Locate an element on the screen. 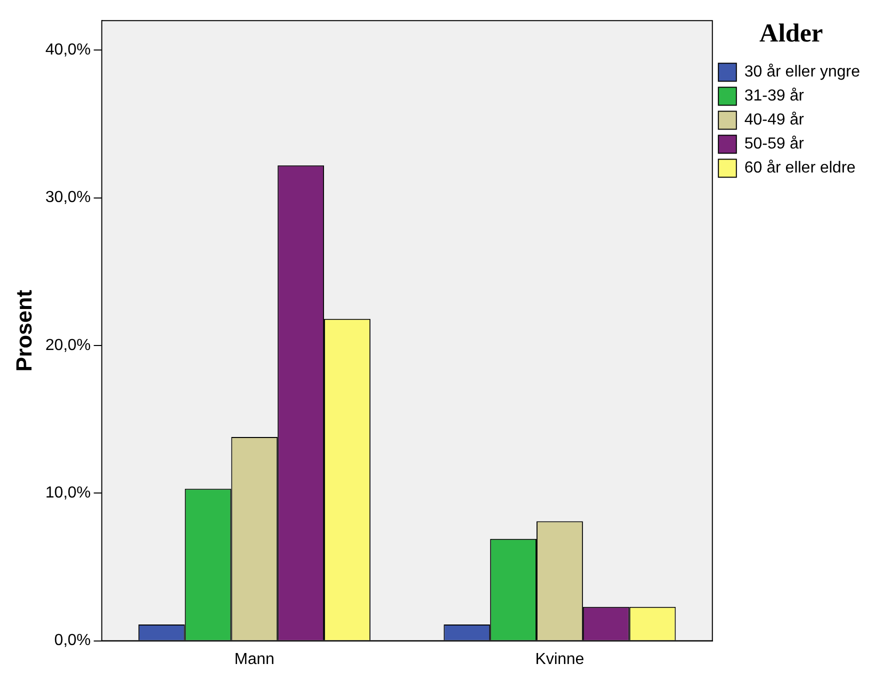  legend-label: 50-59 år is located at coordinates (774, 144).